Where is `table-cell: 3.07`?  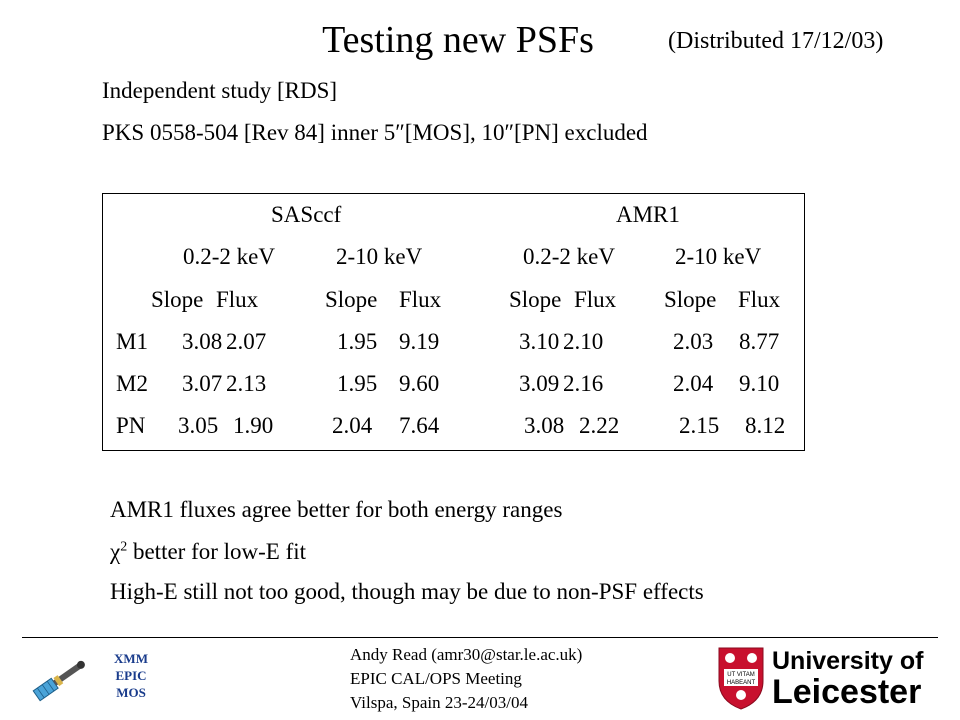 table-cell: 3.07 is located at coordinates (202, 383).